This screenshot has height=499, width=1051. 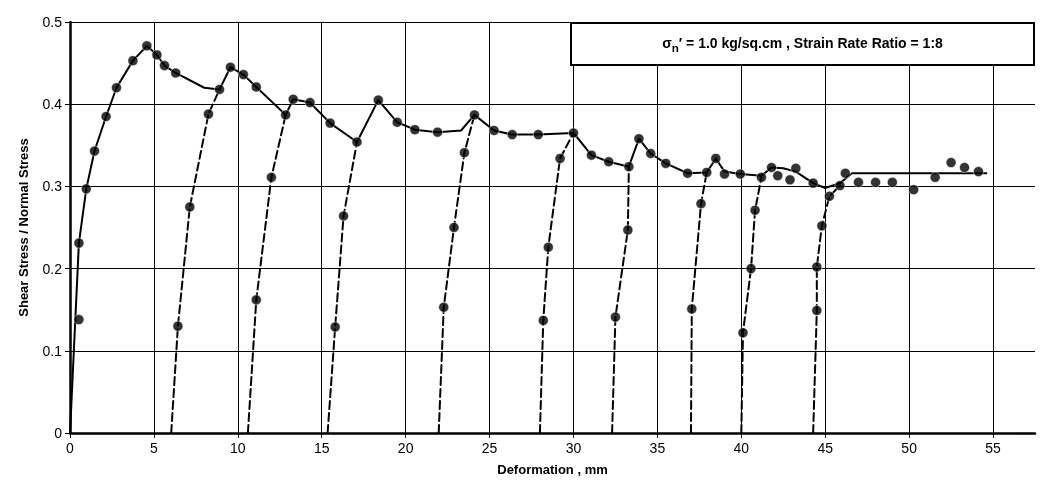 What do you see at coordinates (802, 44) in the screenshot?
I see `annotation: σ$_{n}$′ = 1.0 kg/sq.cm , Strain Rate Ratio = 1:8` at bounding box center [802, 44].